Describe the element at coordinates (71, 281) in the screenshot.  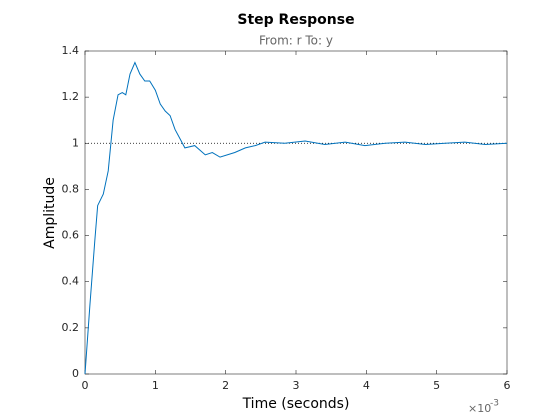
I see `y-tick-label: 0.4` at that location.